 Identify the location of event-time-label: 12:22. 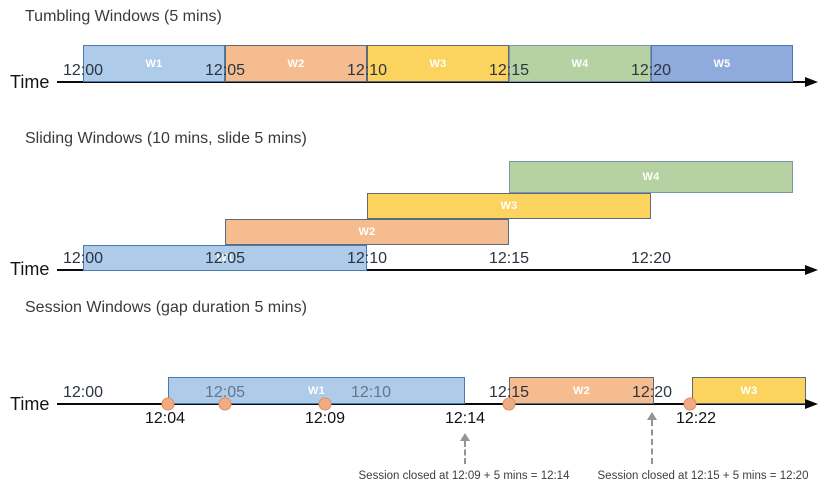
(696, 418).